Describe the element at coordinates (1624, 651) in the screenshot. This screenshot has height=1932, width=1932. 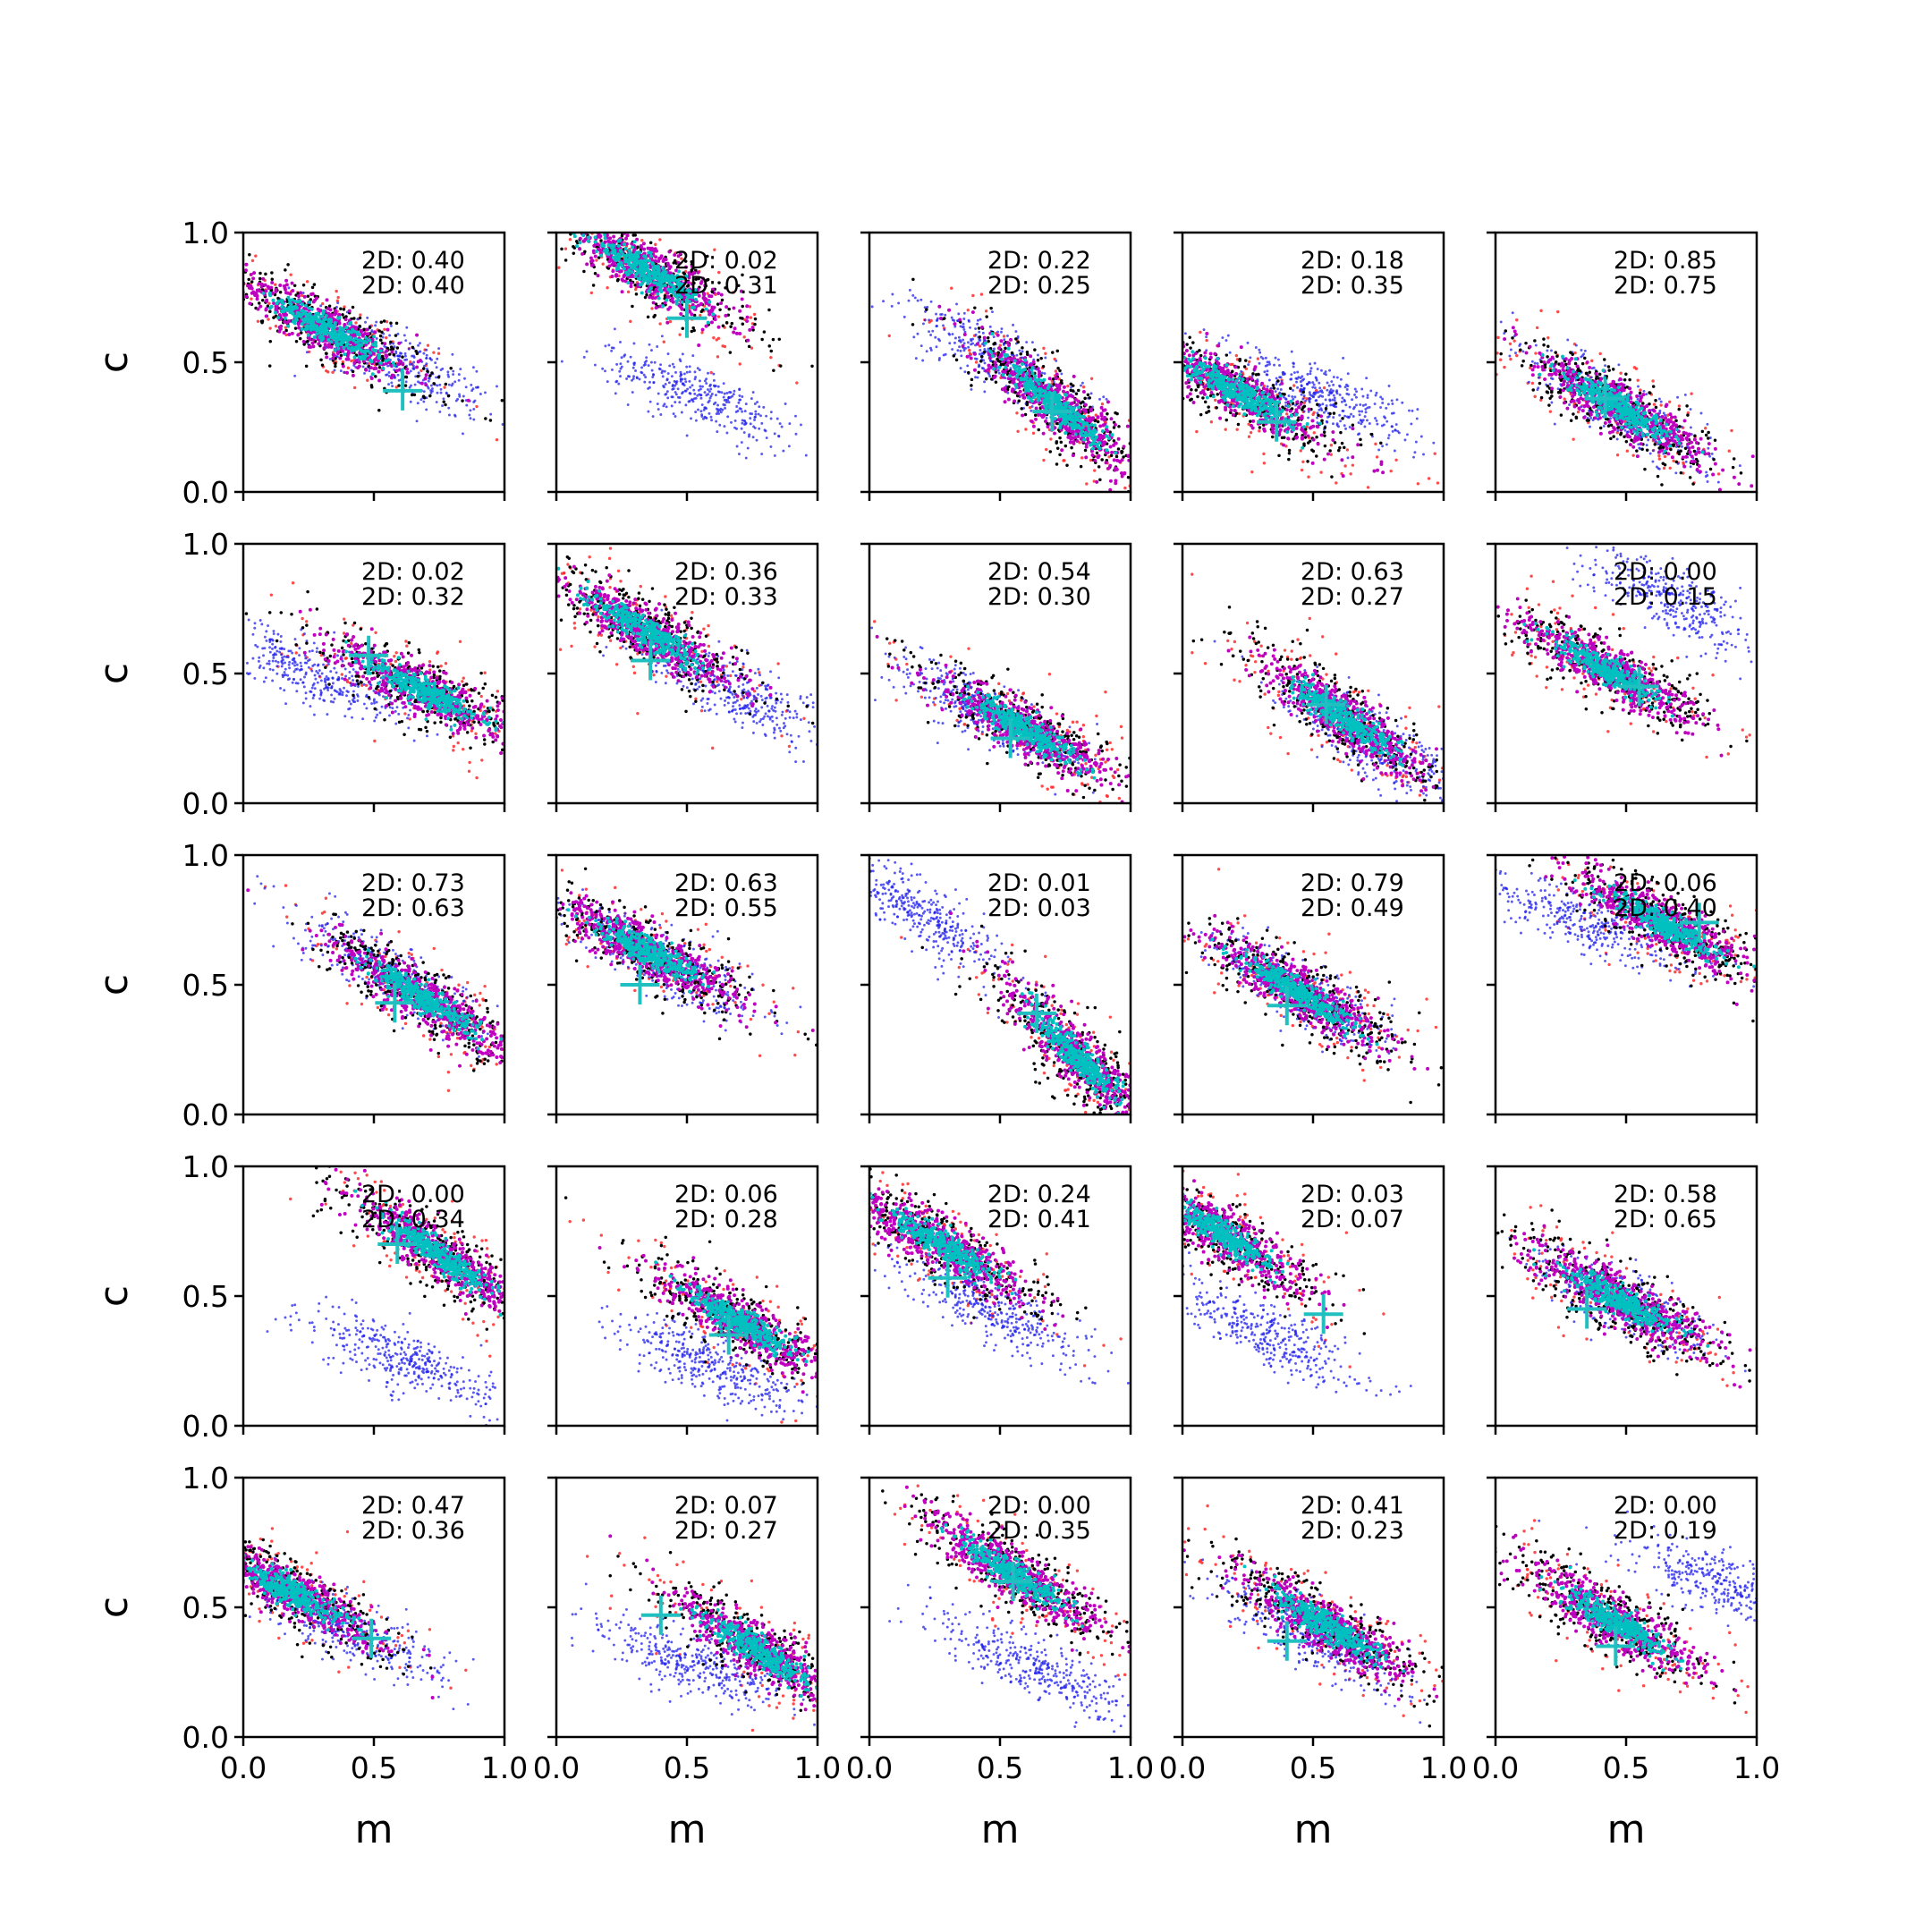
I see `panel-10-points` at that location.